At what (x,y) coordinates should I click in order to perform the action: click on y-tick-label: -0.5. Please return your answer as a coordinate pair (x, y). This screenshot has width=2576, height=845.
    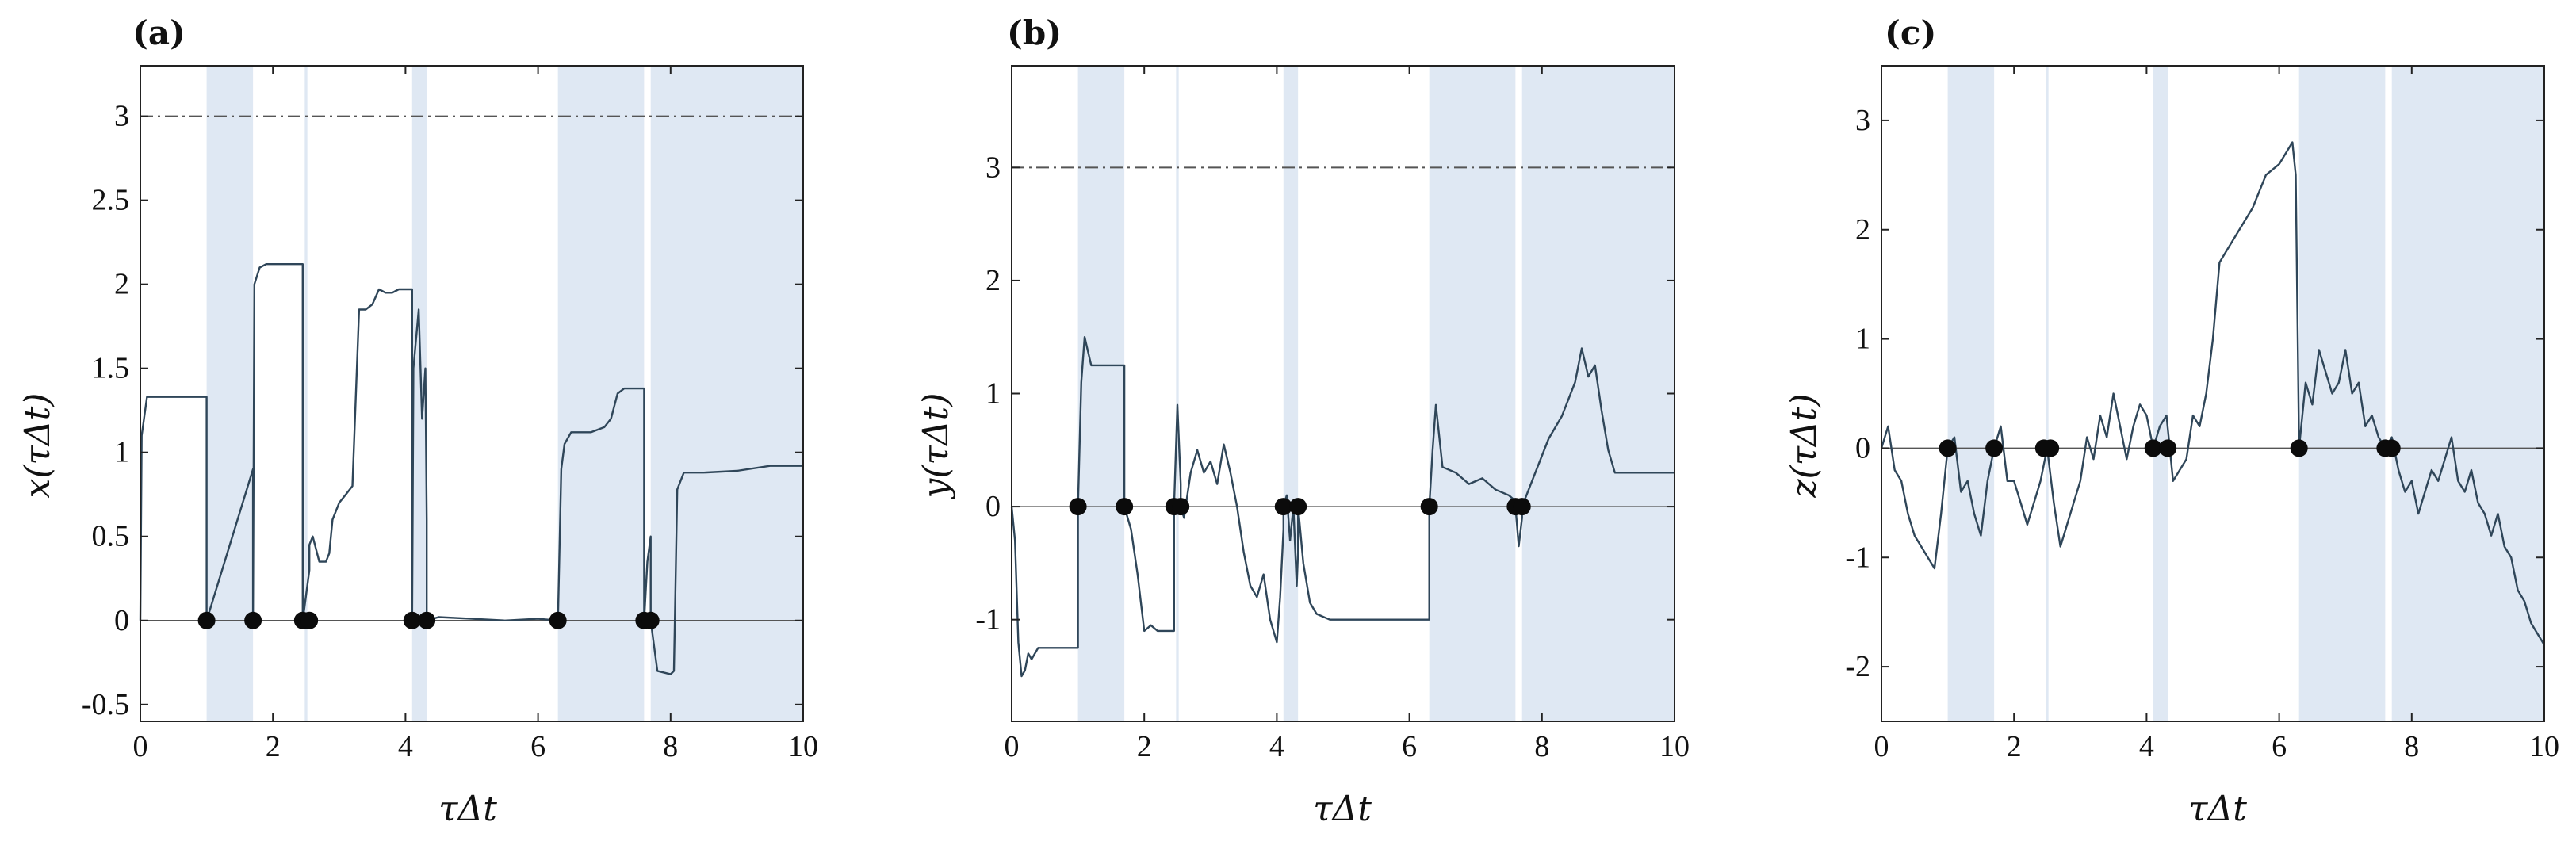
    Looking at the image, I should click on (105, 704).